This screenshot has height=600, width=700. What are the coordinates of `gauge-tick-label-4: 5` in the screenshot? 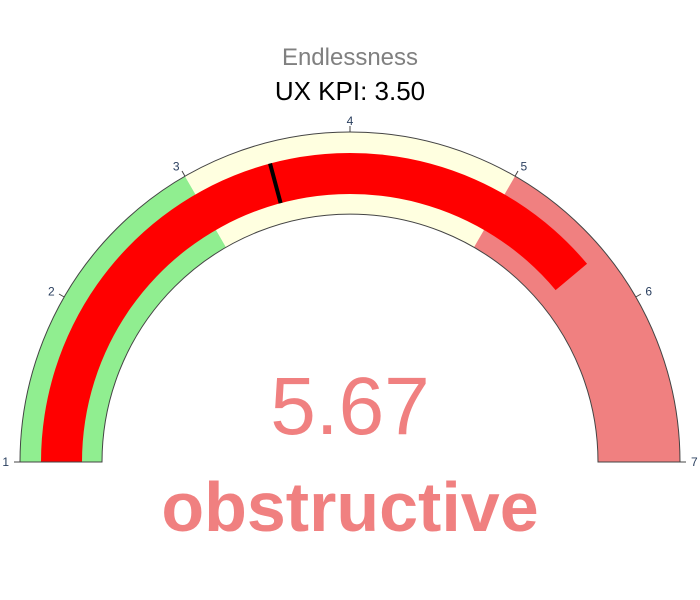 It's located at (524, 167).